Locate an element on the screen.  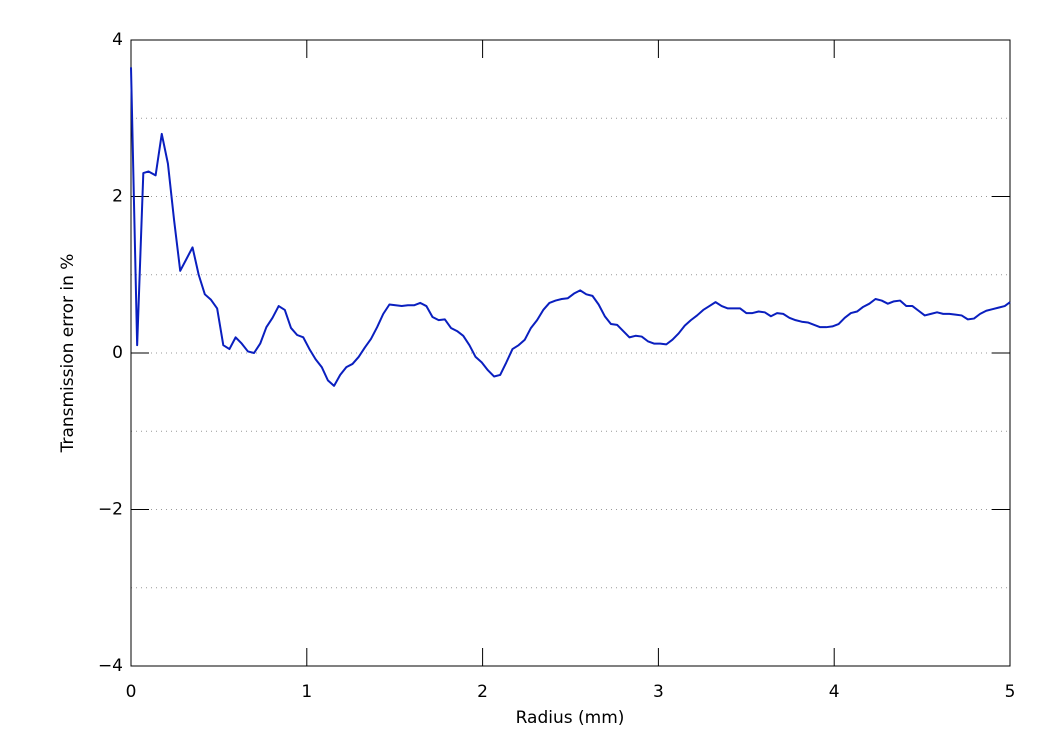
x-tick-label: 3 is located at coordinates (658, 692).